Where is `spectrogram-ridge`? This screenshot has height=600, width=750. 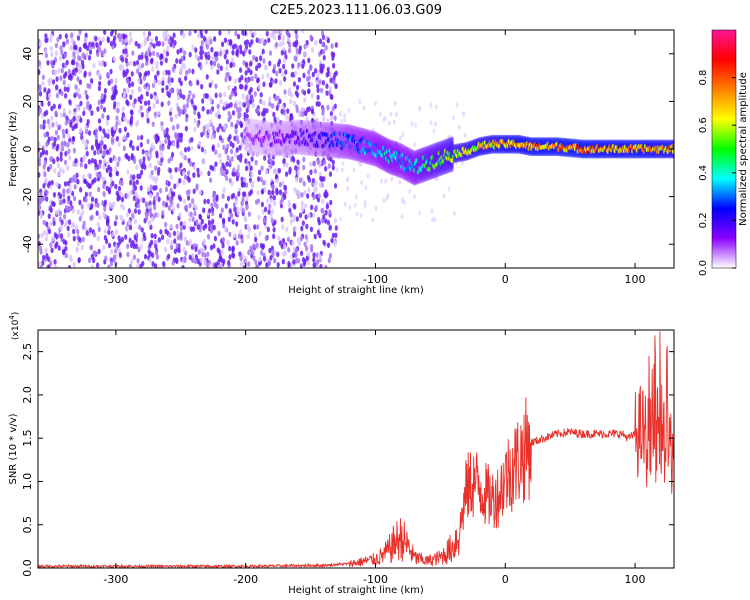
spectrogram-ridge is located at coordinates (459, 151).